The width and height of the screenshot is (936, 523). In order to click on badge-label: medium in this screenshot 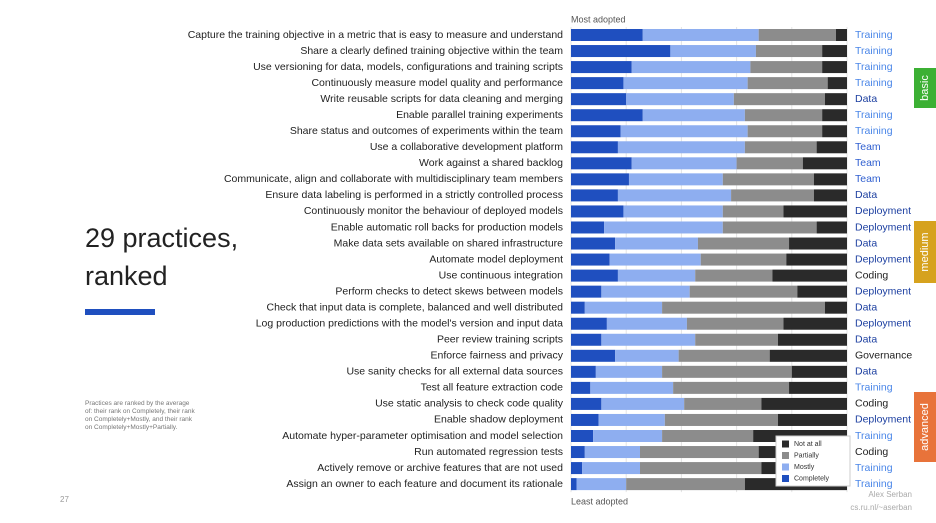, I will do `click(925, 251)`.